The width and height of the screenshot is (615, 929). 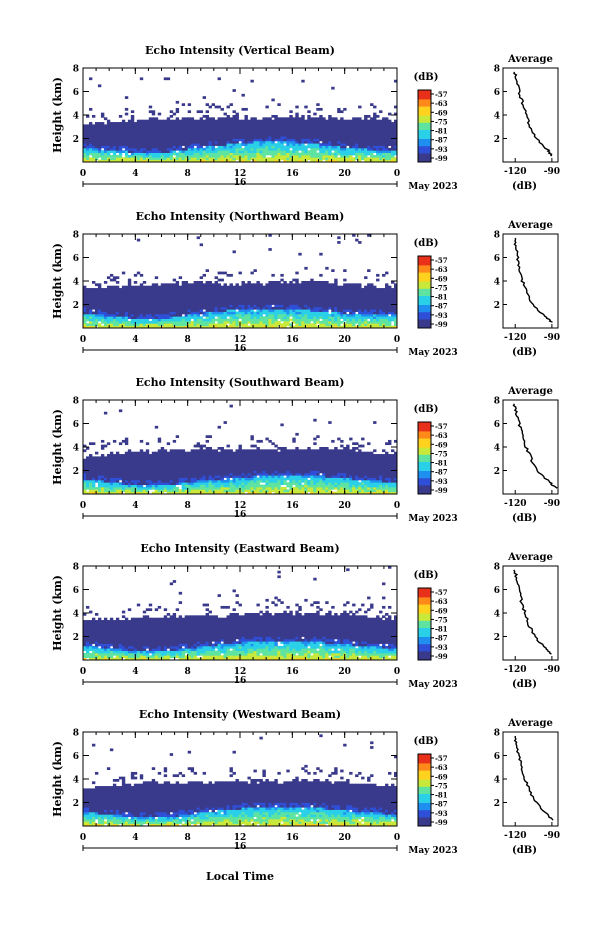 What do you see at coordinates (497, 236) in the screenshot?
I see `average-y-tick-label: 8` at bounding box center [497, 236].